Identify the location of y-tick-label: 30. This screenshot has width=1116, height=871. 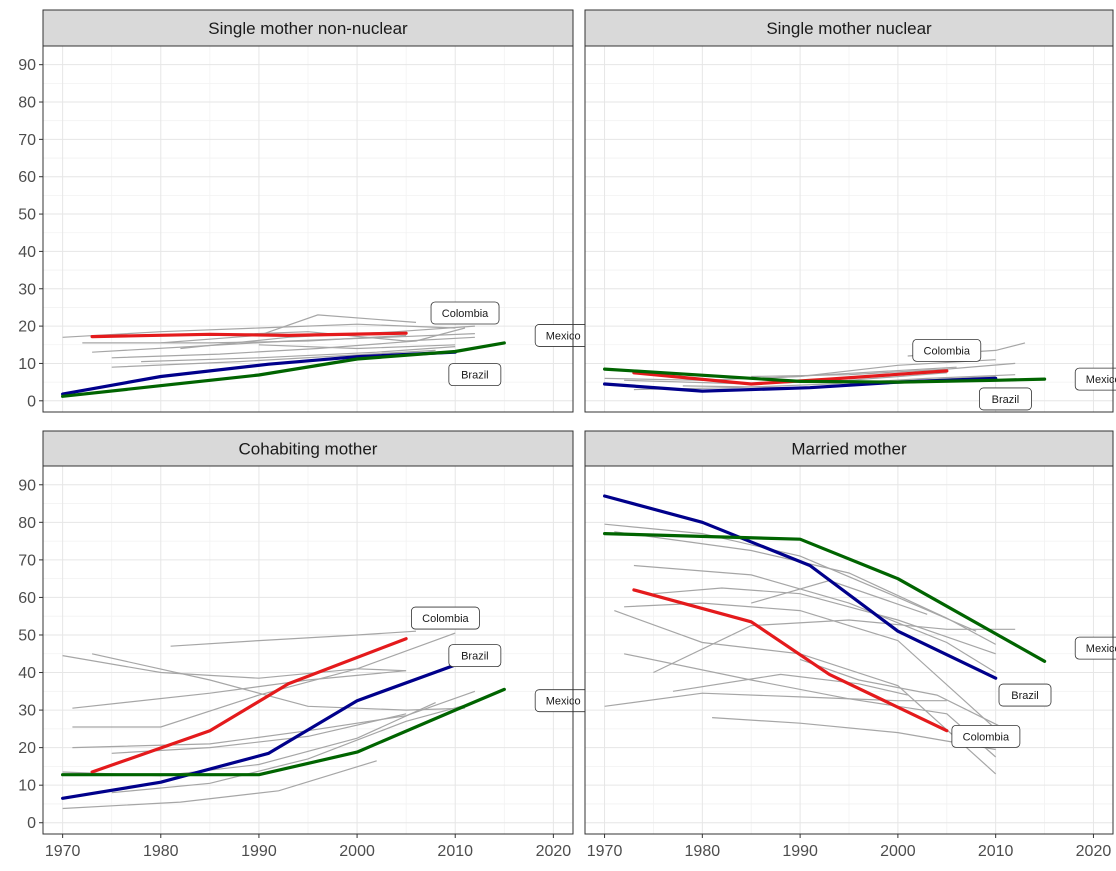
(27, 711).